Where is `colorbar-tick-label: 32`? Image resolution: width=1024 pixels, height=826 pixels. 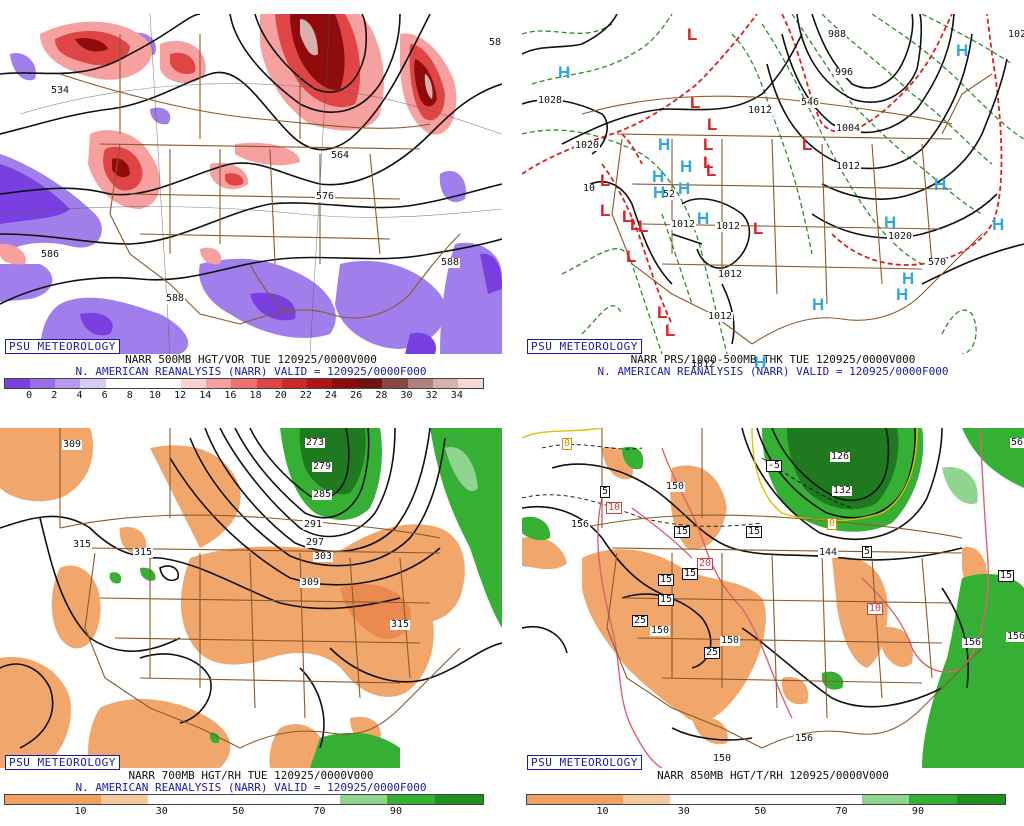 colorbar-tick-label: 32 is located at coordinates (431, 395).